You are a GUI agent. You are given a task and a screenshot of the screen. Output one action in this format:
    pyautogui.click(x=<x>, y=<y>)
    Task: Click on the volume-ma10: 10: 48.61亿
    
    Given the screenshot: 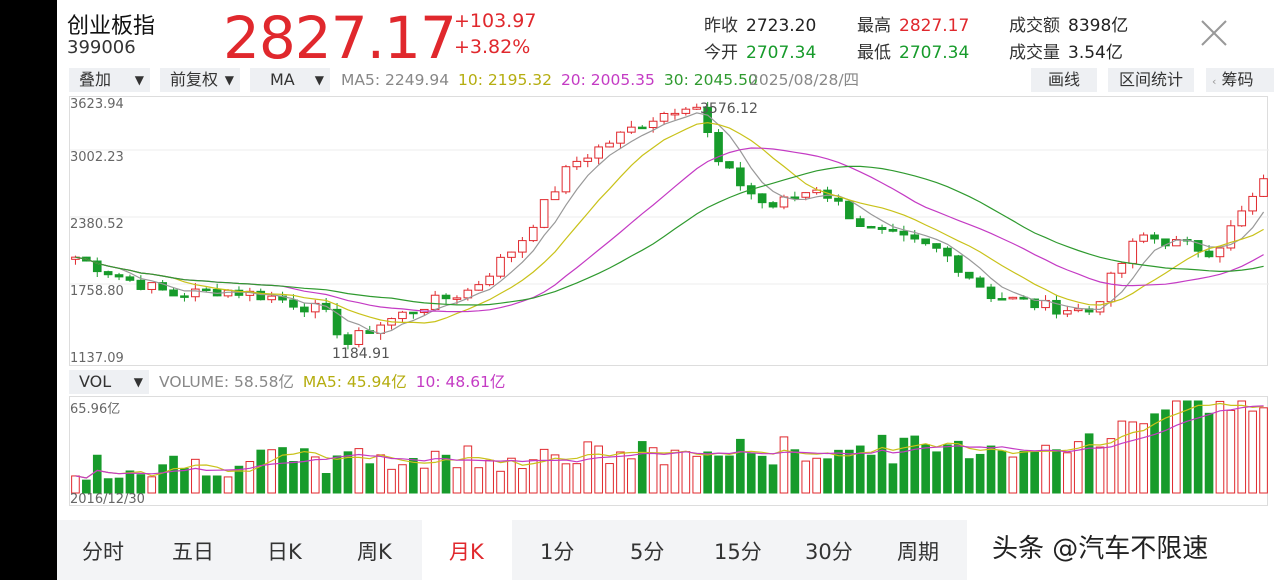 What is the action you would take?
    pyautogui.click(x=460, y=382)
    